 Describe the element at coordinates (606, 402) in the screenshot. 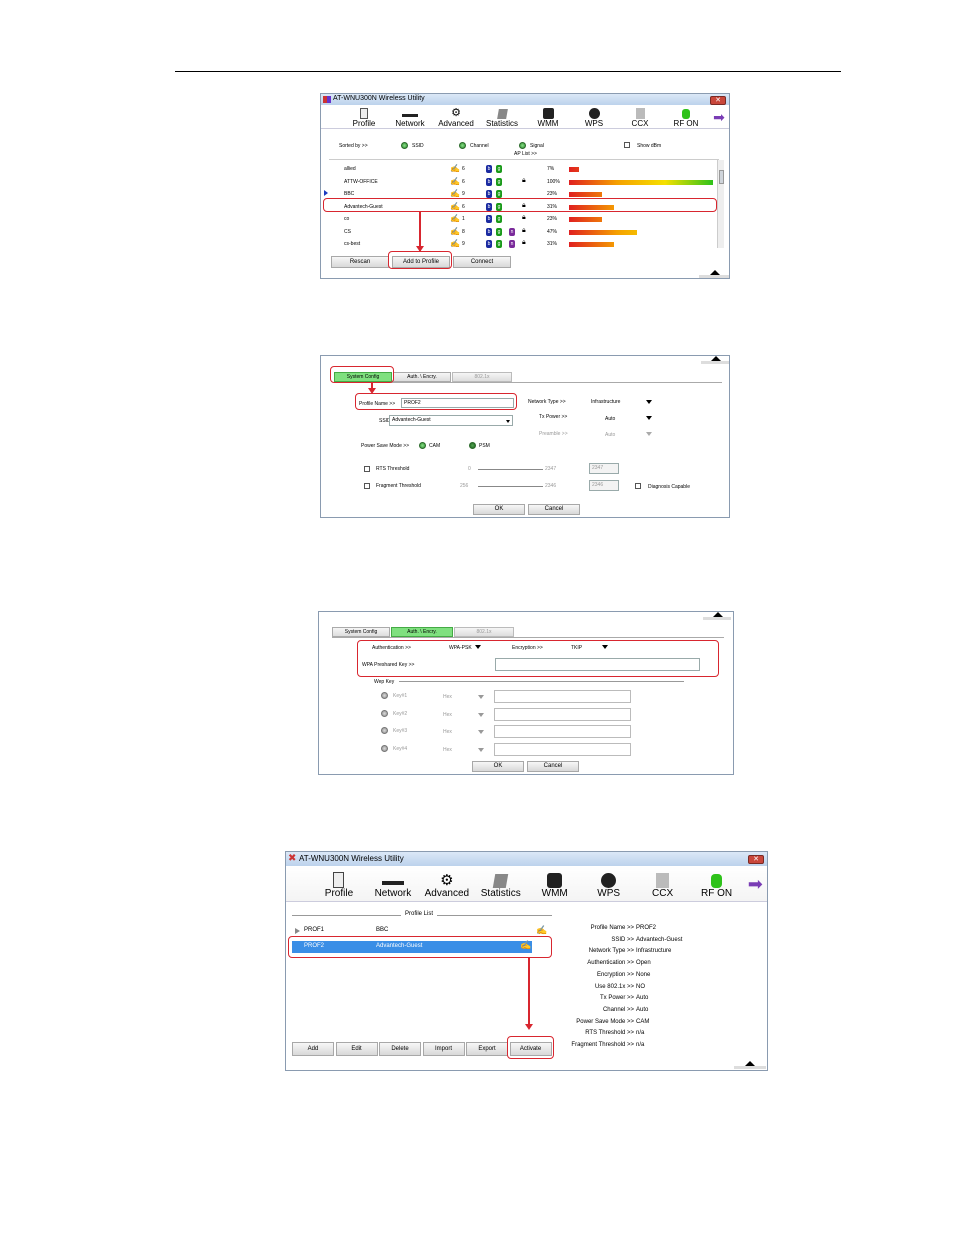

I see `network-type-value: Infrastructure` at that location.